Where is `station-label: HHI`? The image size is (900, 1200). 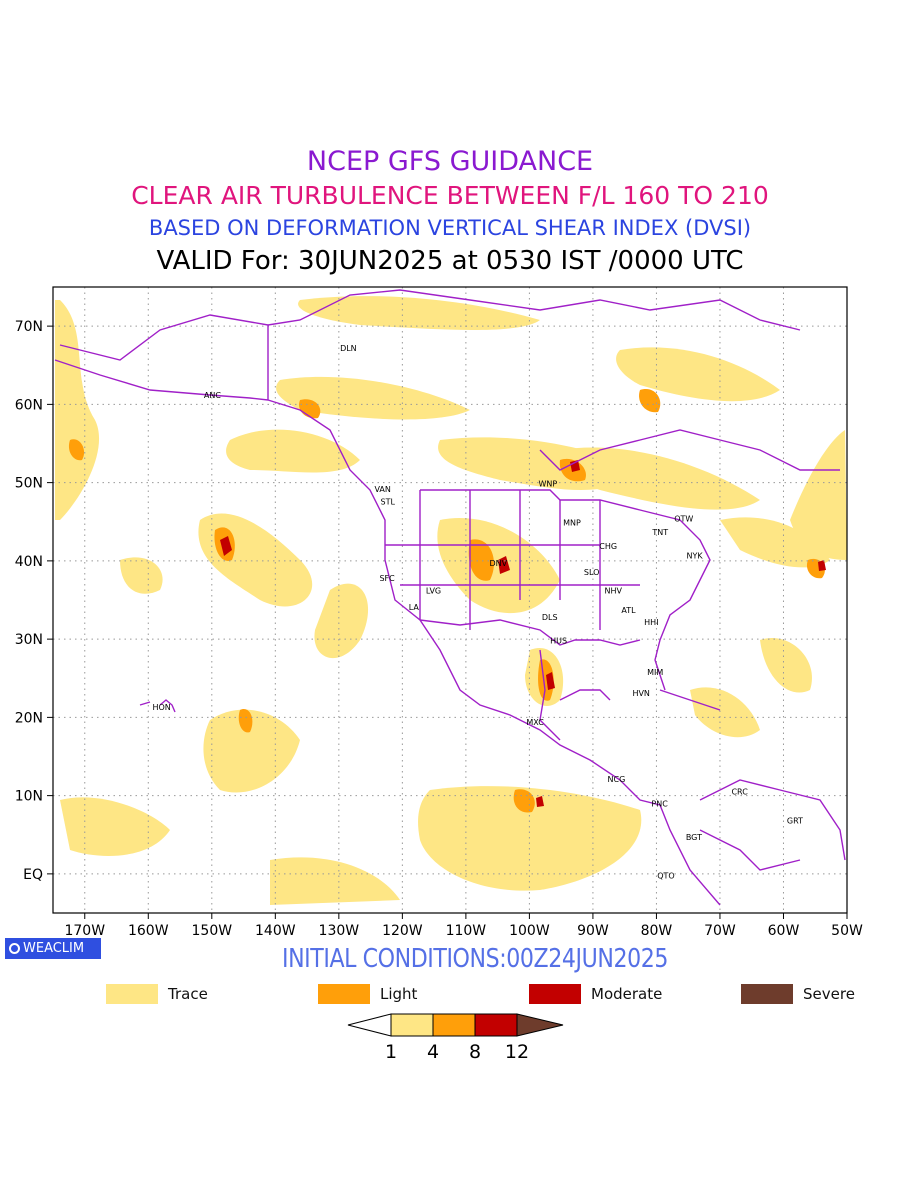
station-label: HHI is located at coordinates (651, 622).